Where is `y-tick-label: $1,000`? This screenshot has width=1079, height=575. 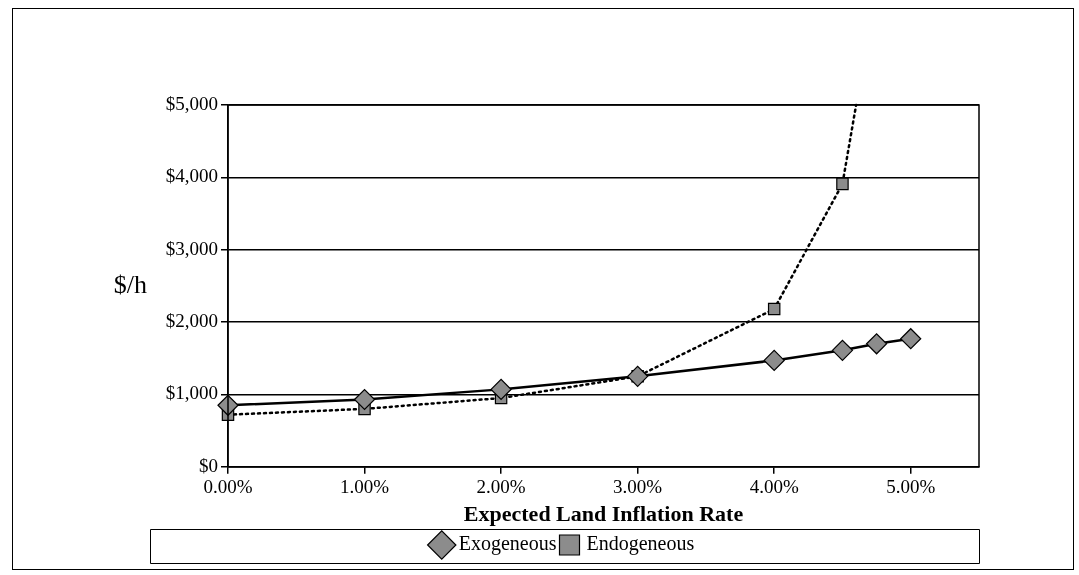 y-tick-label: $1,000 is located at coordinates (191, 393).